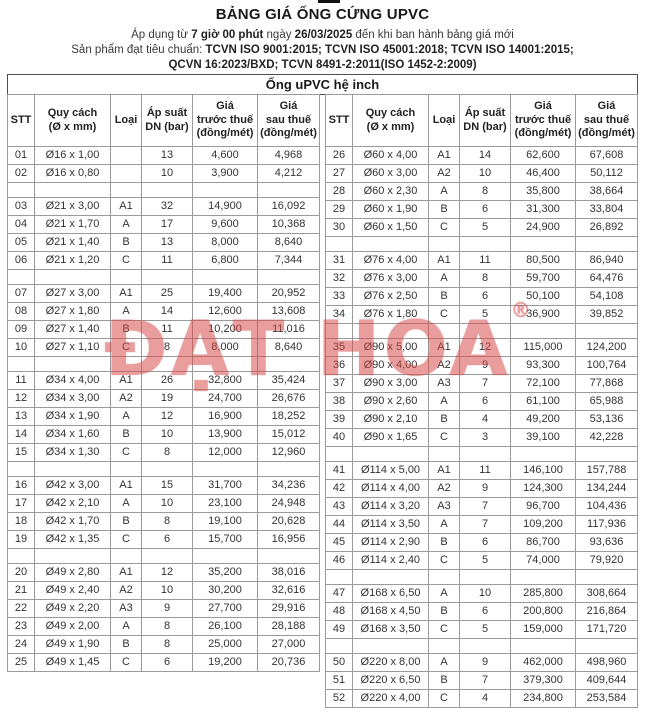  What do you see at coordinates (606, 524) in the screenshot?
I see `cell-post: 117,936` at bounding box center [606, 524].